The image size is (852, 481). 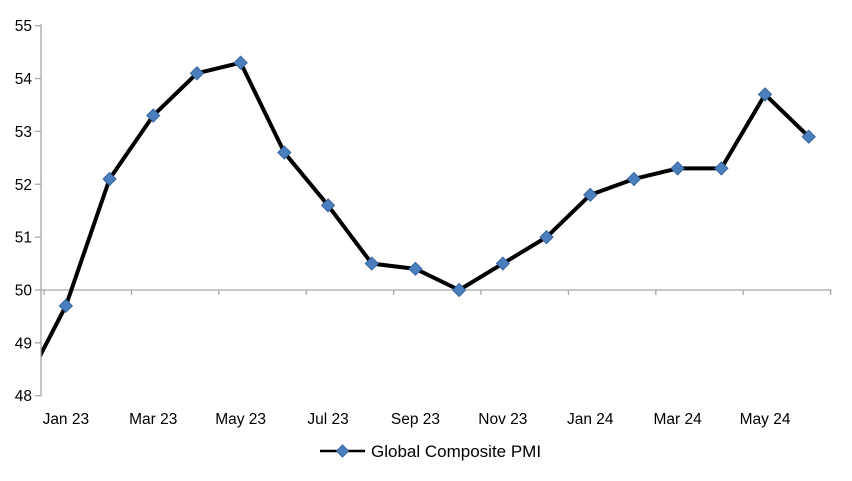 What do you see at coordinates (590, 419) in the screenshot?
I see `x-tick-label: Jan 24` at bounding box center [590, 419].